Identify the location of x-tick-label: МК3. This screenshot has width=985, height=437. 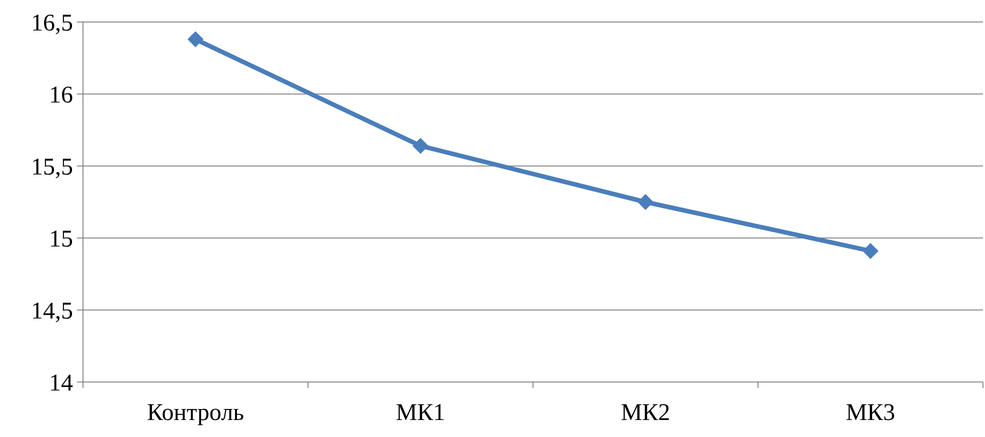
(871, 413).